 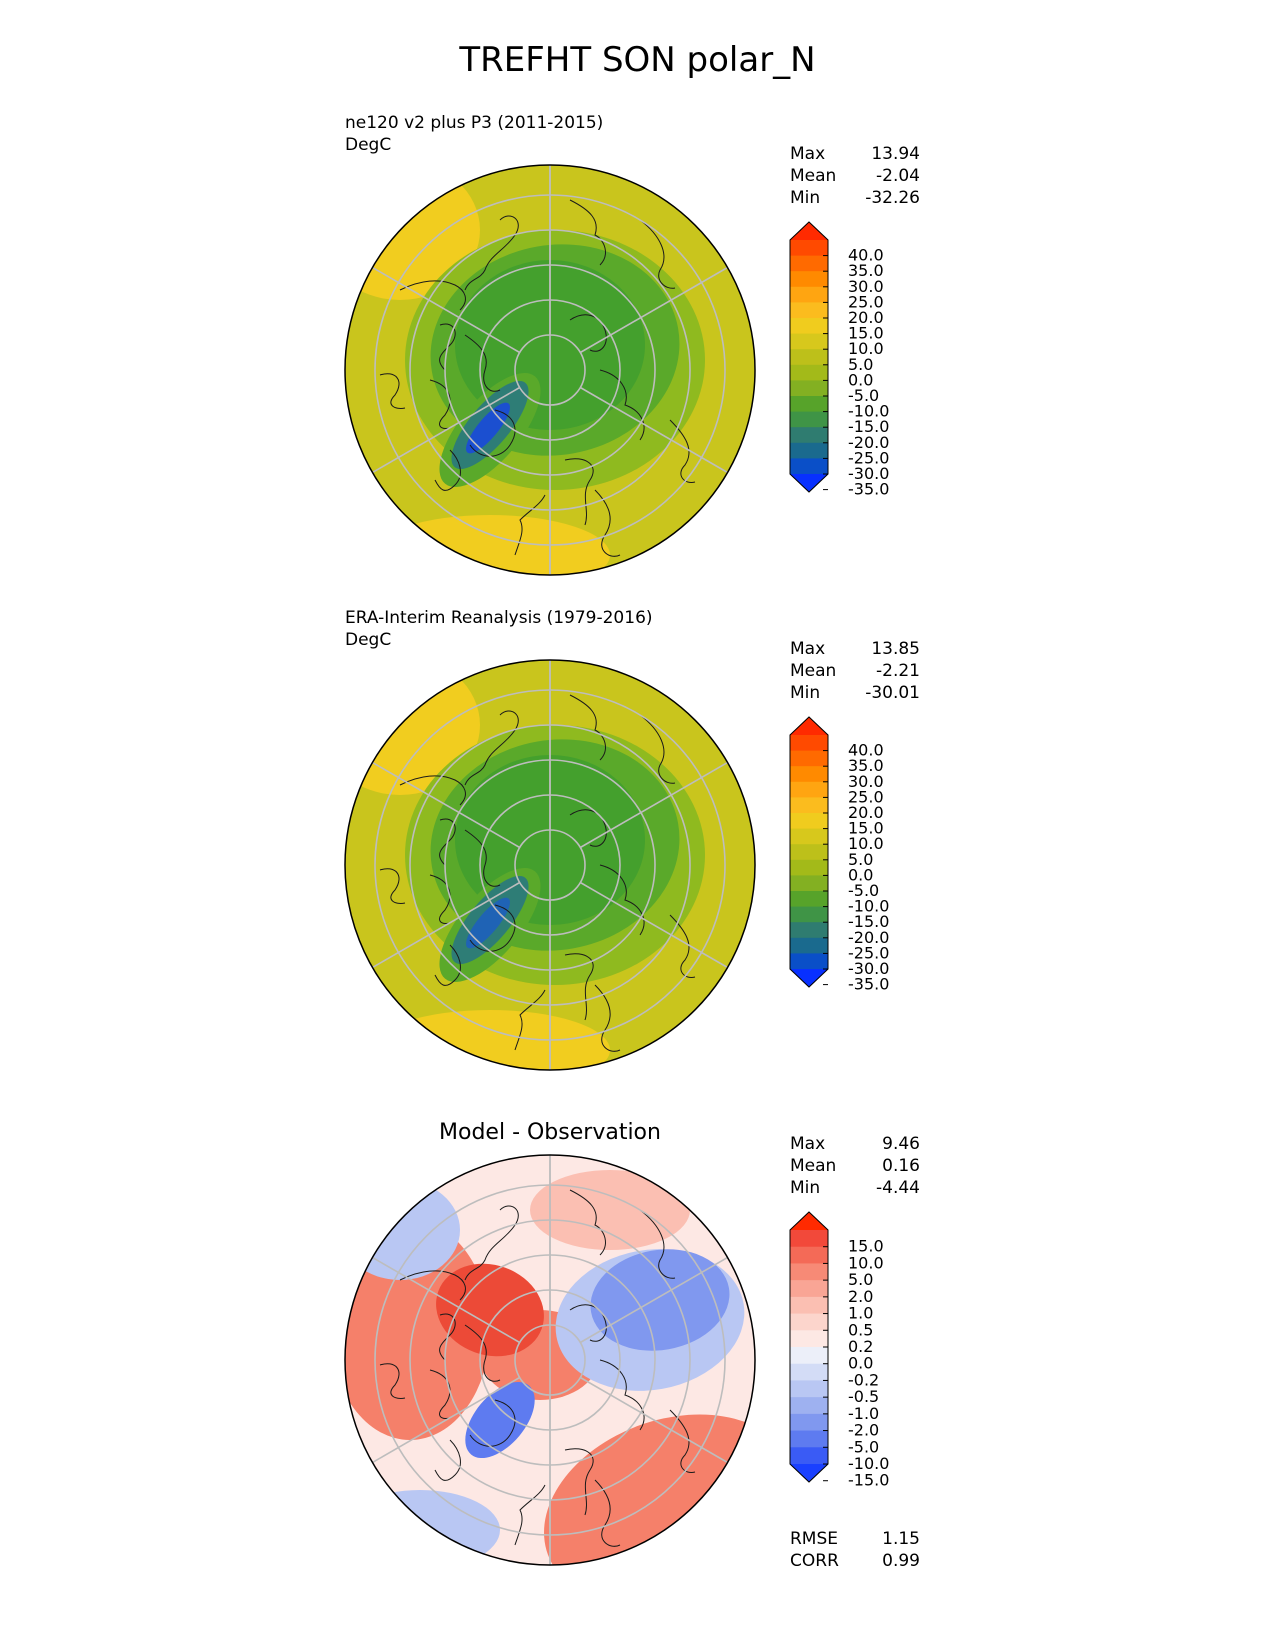 What do you see at coordinates (868, 426) in the screenshot?
I see `panel1-colorbar-tick-label: -15.0` at bounding box center [868, 426].